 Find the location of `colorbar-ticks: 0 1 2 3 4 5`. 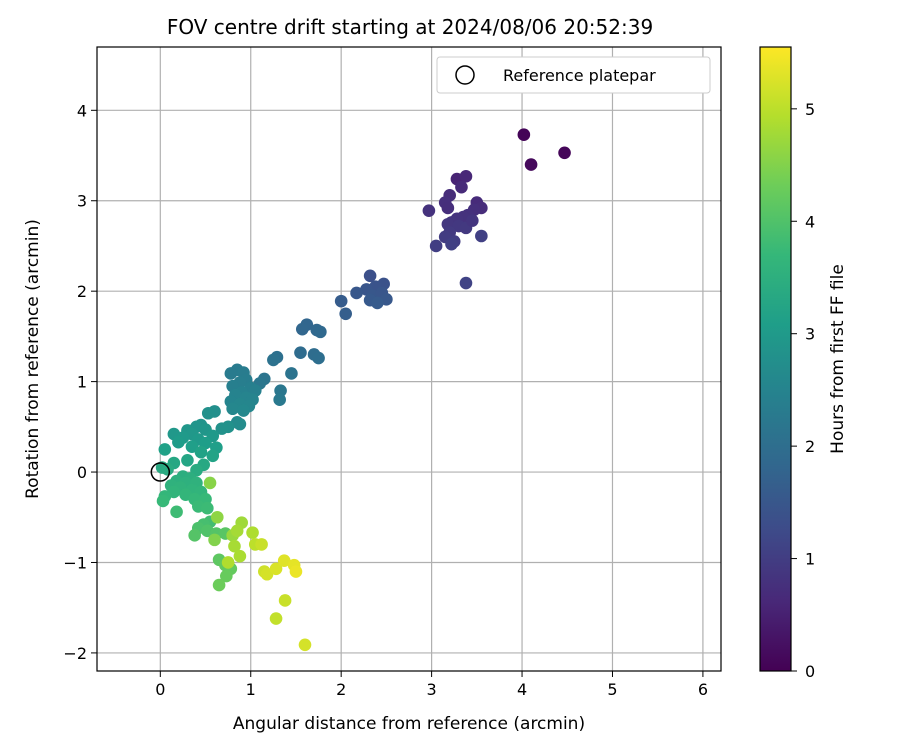

colorbar-ticks: 0 1 2 3 4 5 is located at coordinates (803, 390).